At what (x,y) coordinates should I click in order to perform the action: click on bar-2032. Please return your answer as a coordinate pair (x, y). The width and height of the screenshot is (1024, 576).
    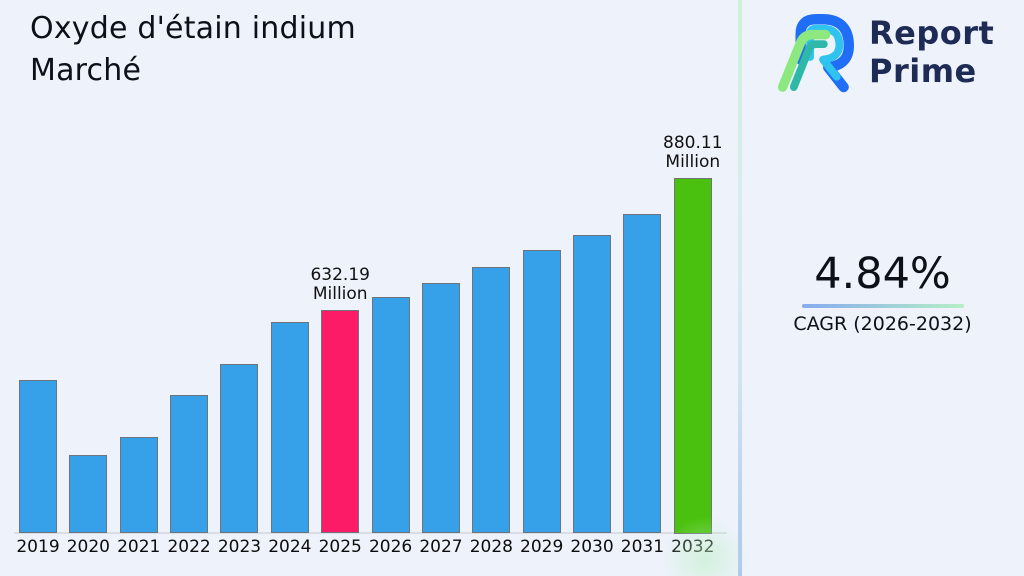
    Looking at the image, I should click on (692, 355).